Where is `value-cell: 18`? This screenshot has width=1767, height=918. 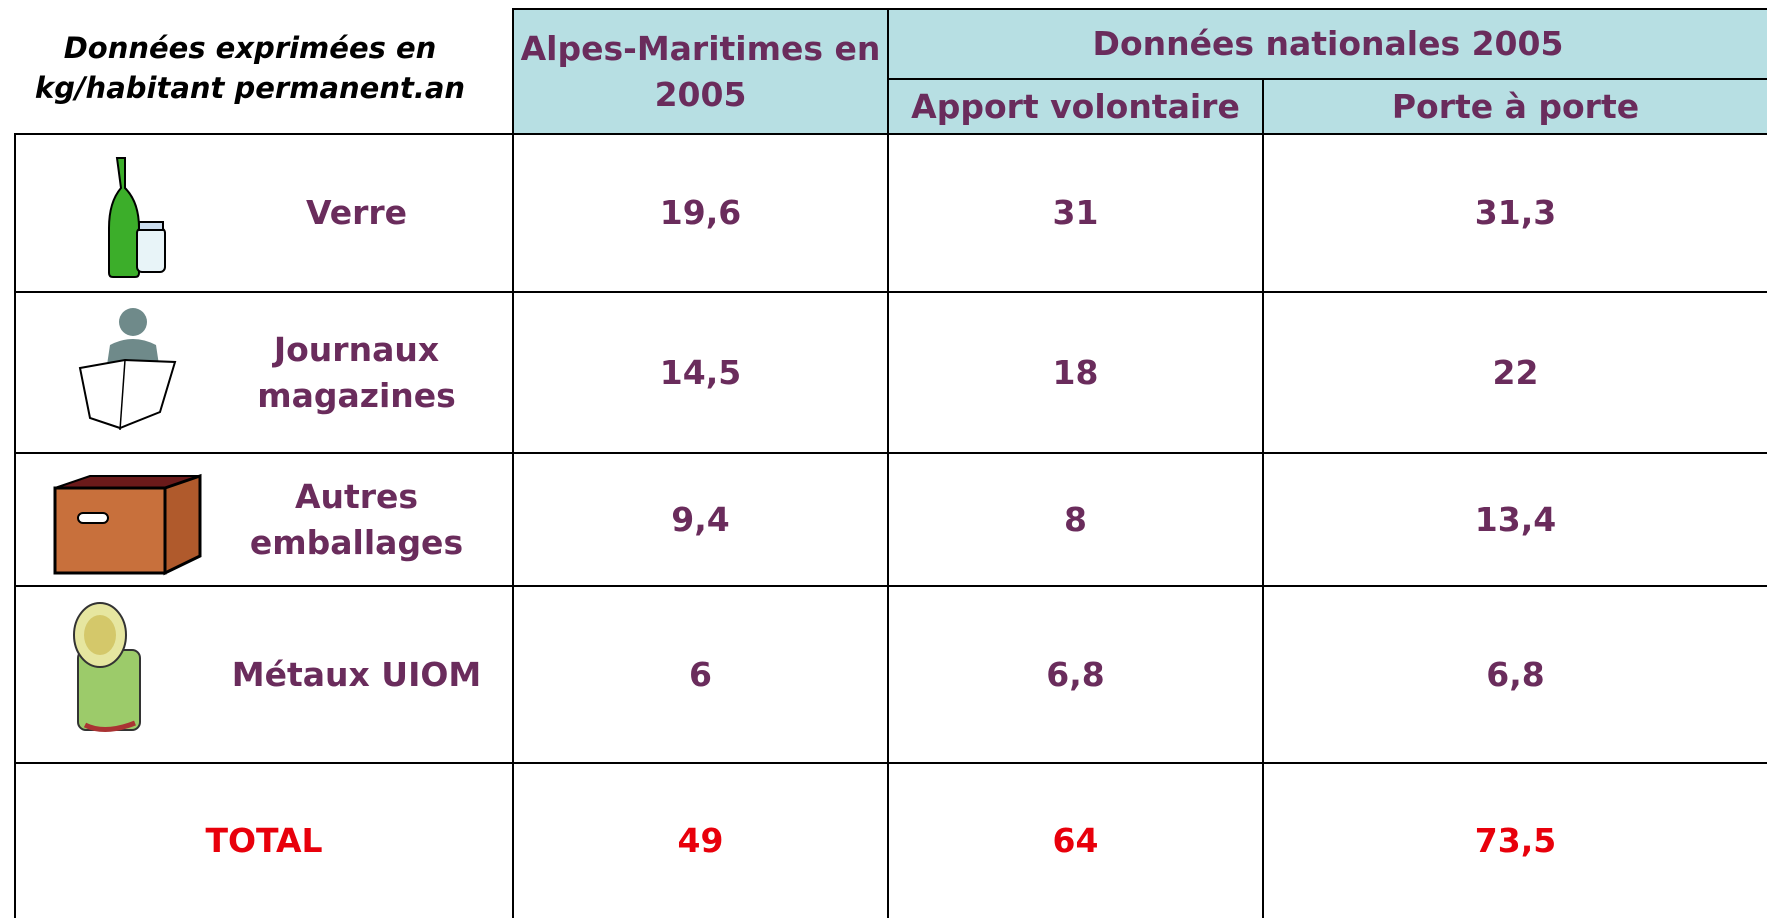
value-cell: 18 is located at coordinates (1075, 372).